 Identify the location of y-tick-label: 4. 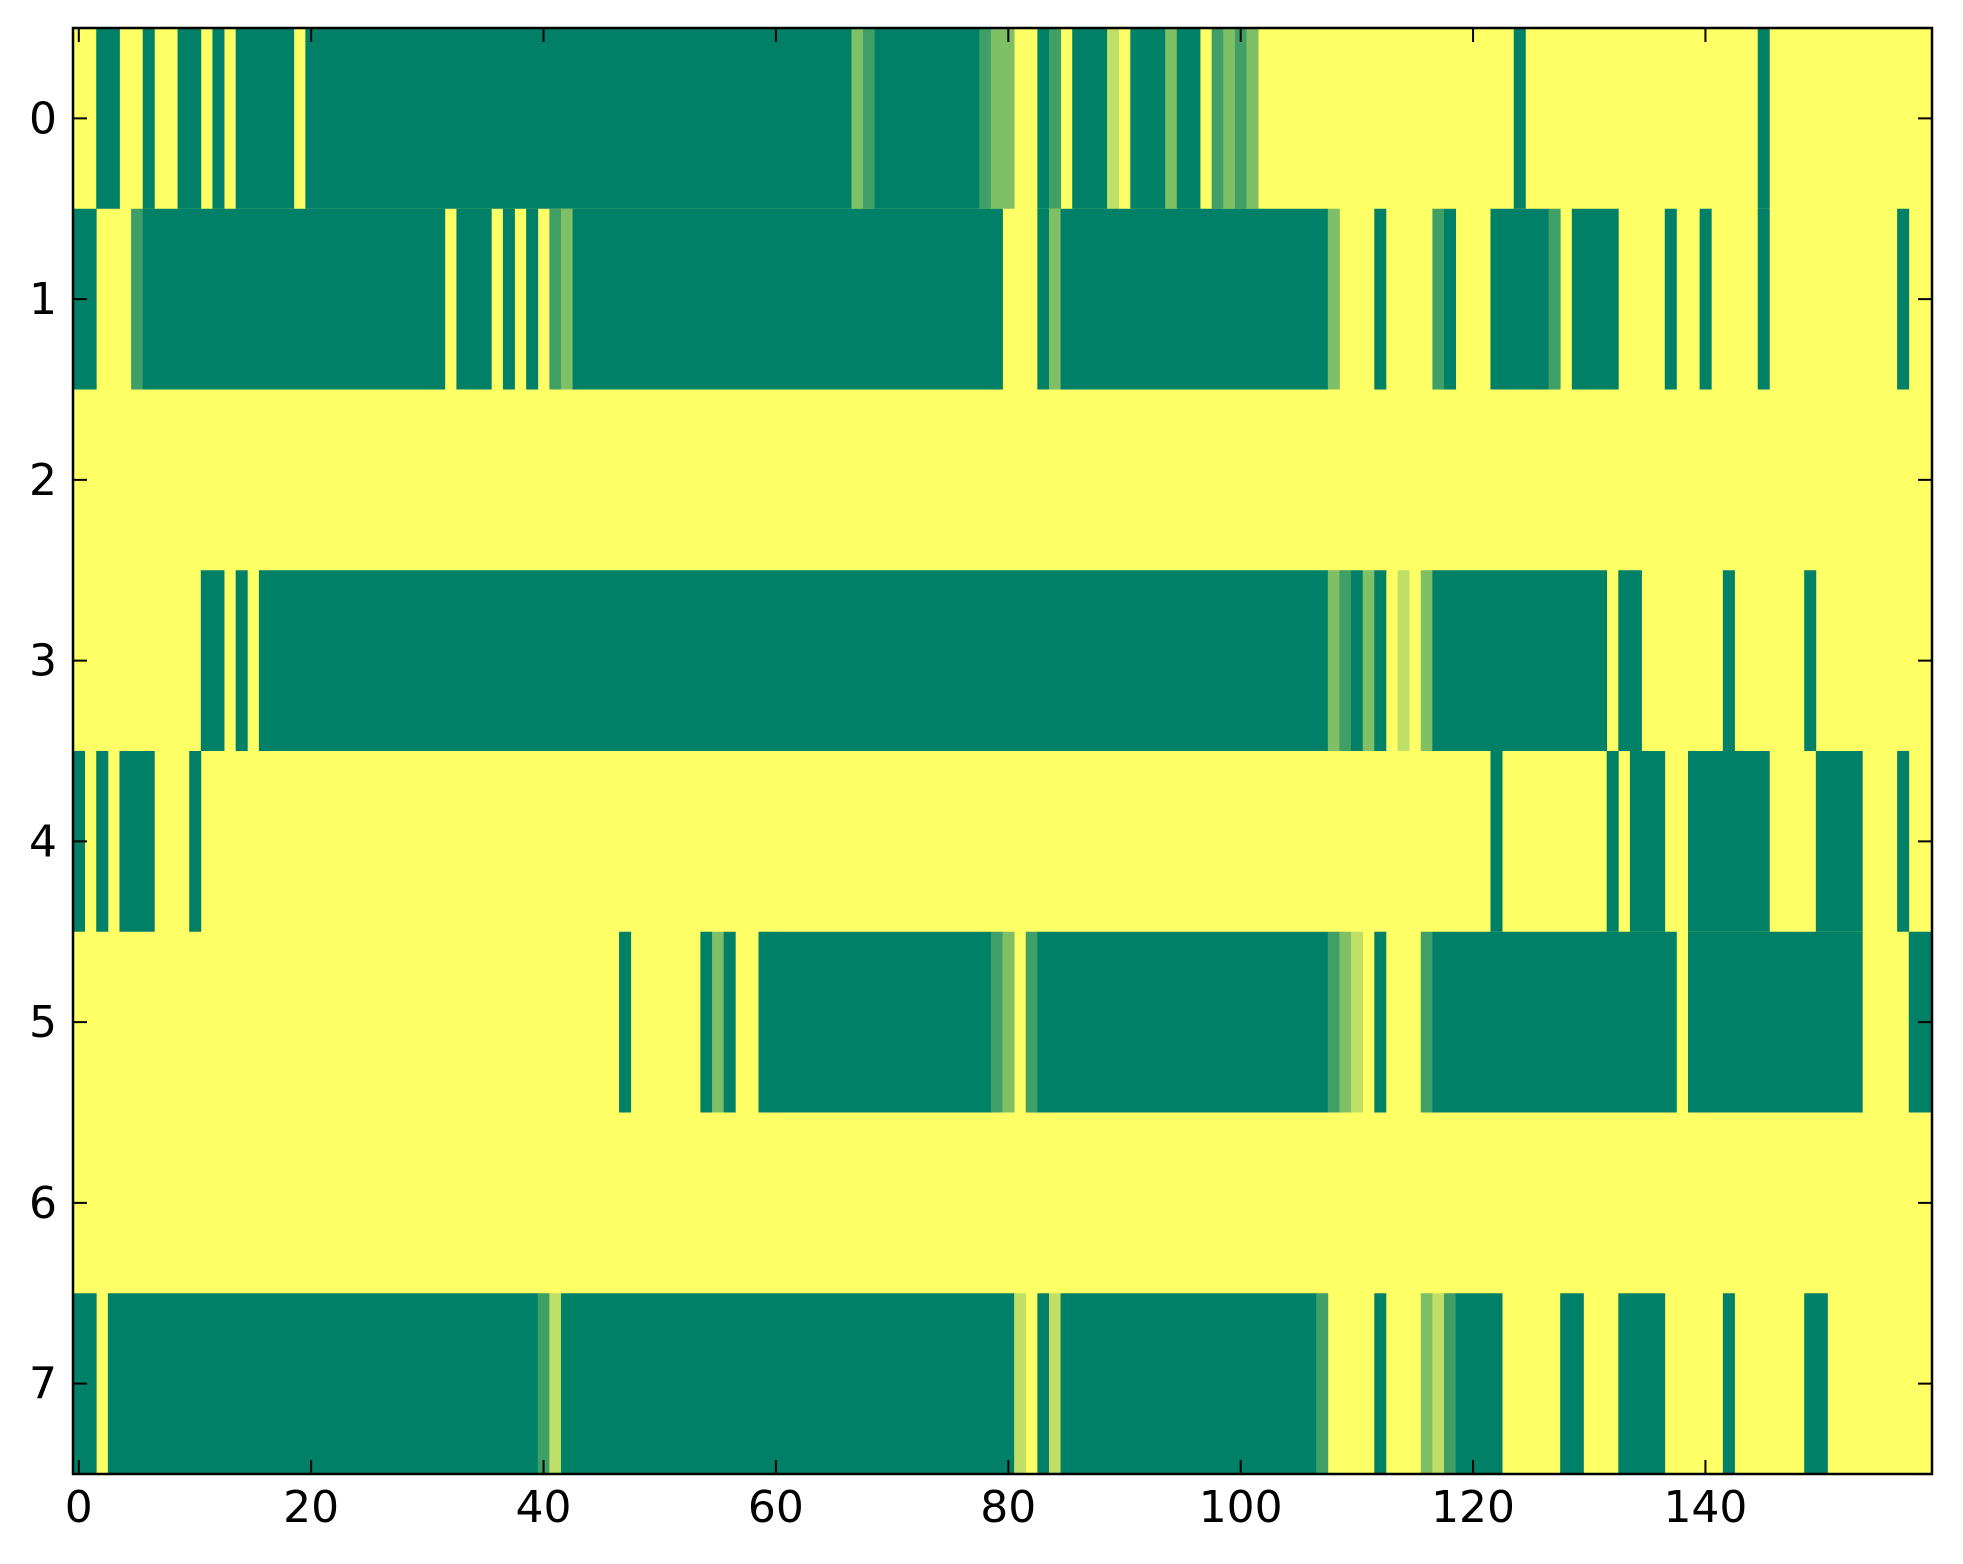
(43, 841).